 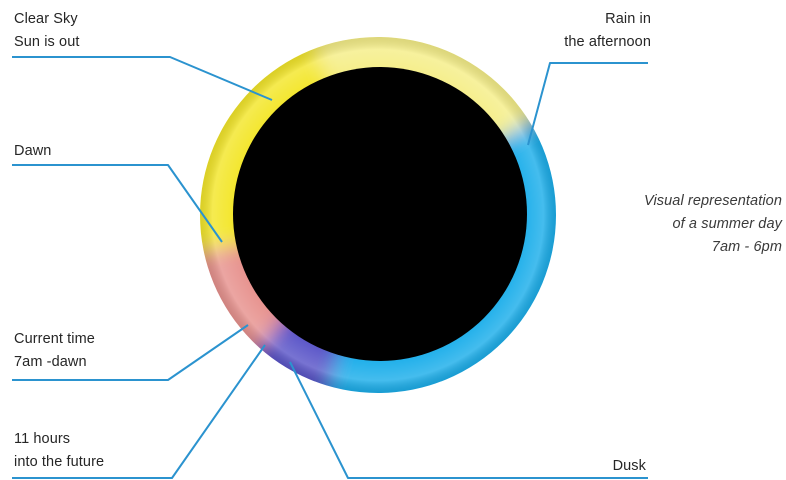 I want to click on label-dusk: Dusk, so click(x=629, y=466).